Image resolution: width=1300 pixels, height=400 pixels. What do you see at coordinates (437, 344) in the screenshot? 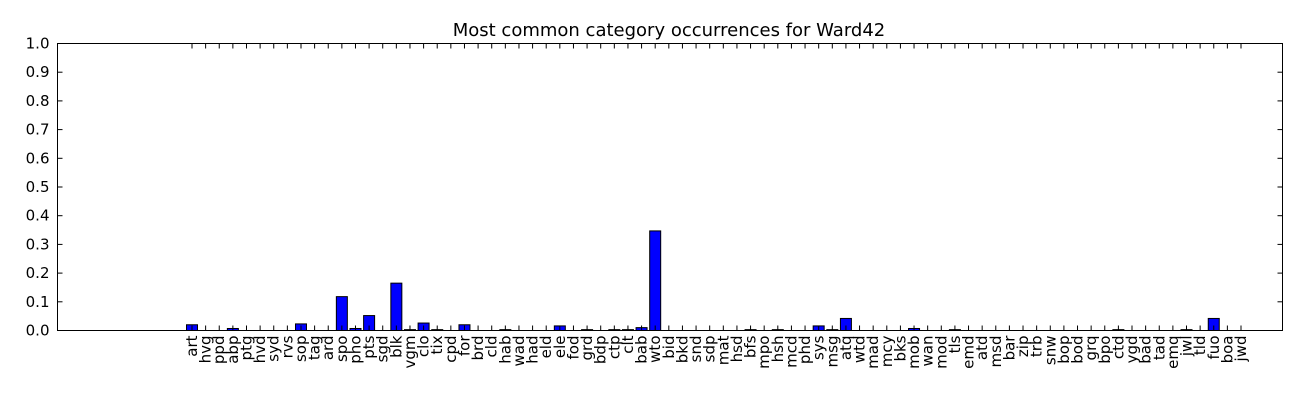
I see `x-tick-label-tix: tix` at bounding box center [437, 344].